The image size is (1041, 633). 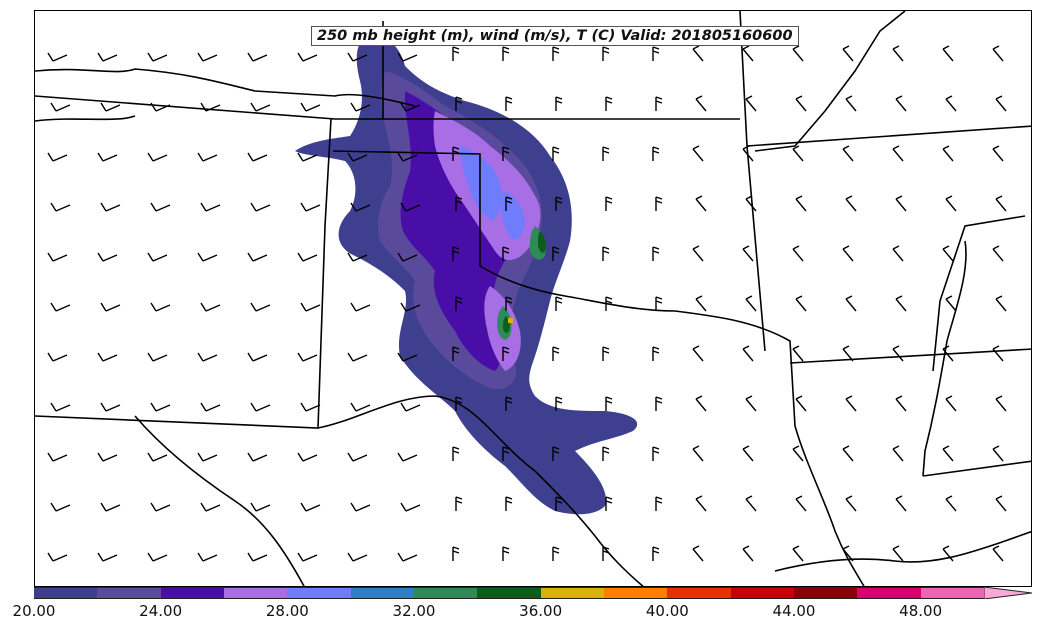 I want to click on colorbar-tick-label: 36.00, so click(x=541, y=611).